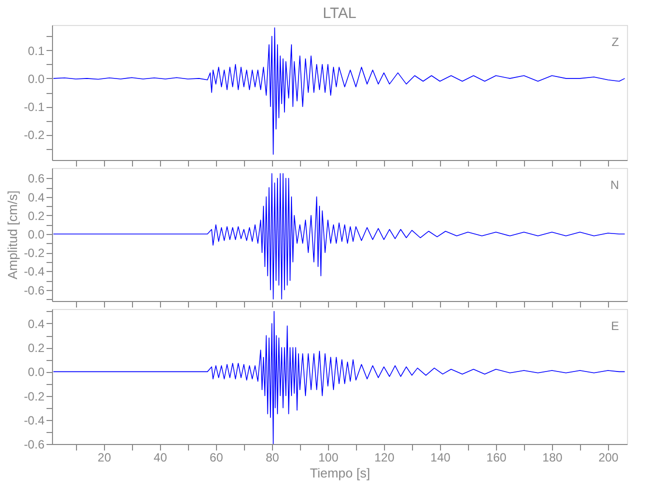  What do you see at coordinates (34, 107) in the screenshot?
I see `y-tick-label: -0.1` at bounding box center [34, 107].